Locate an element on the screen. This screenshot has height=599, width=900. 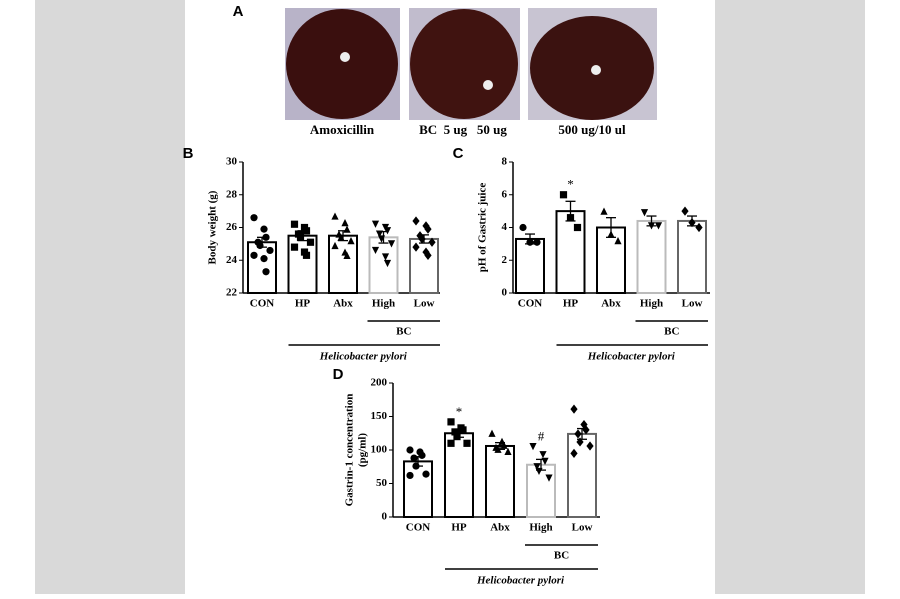
y-tick-label: 100 is located at coordinates (379, 450).